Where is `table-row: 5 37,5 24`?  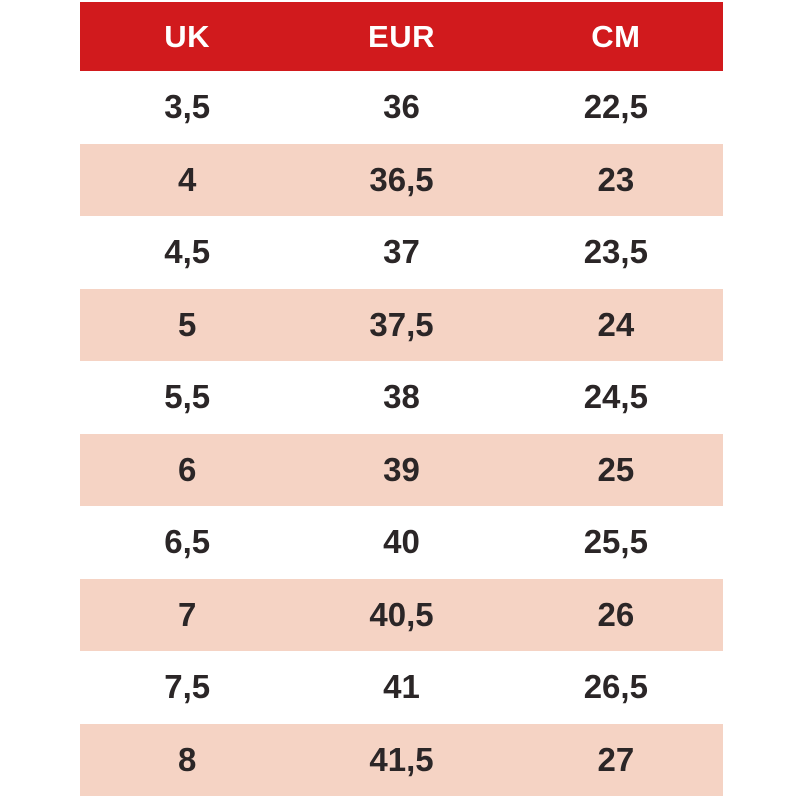 table-row: 5 37,5 24 is located at coordinates (401, 324).